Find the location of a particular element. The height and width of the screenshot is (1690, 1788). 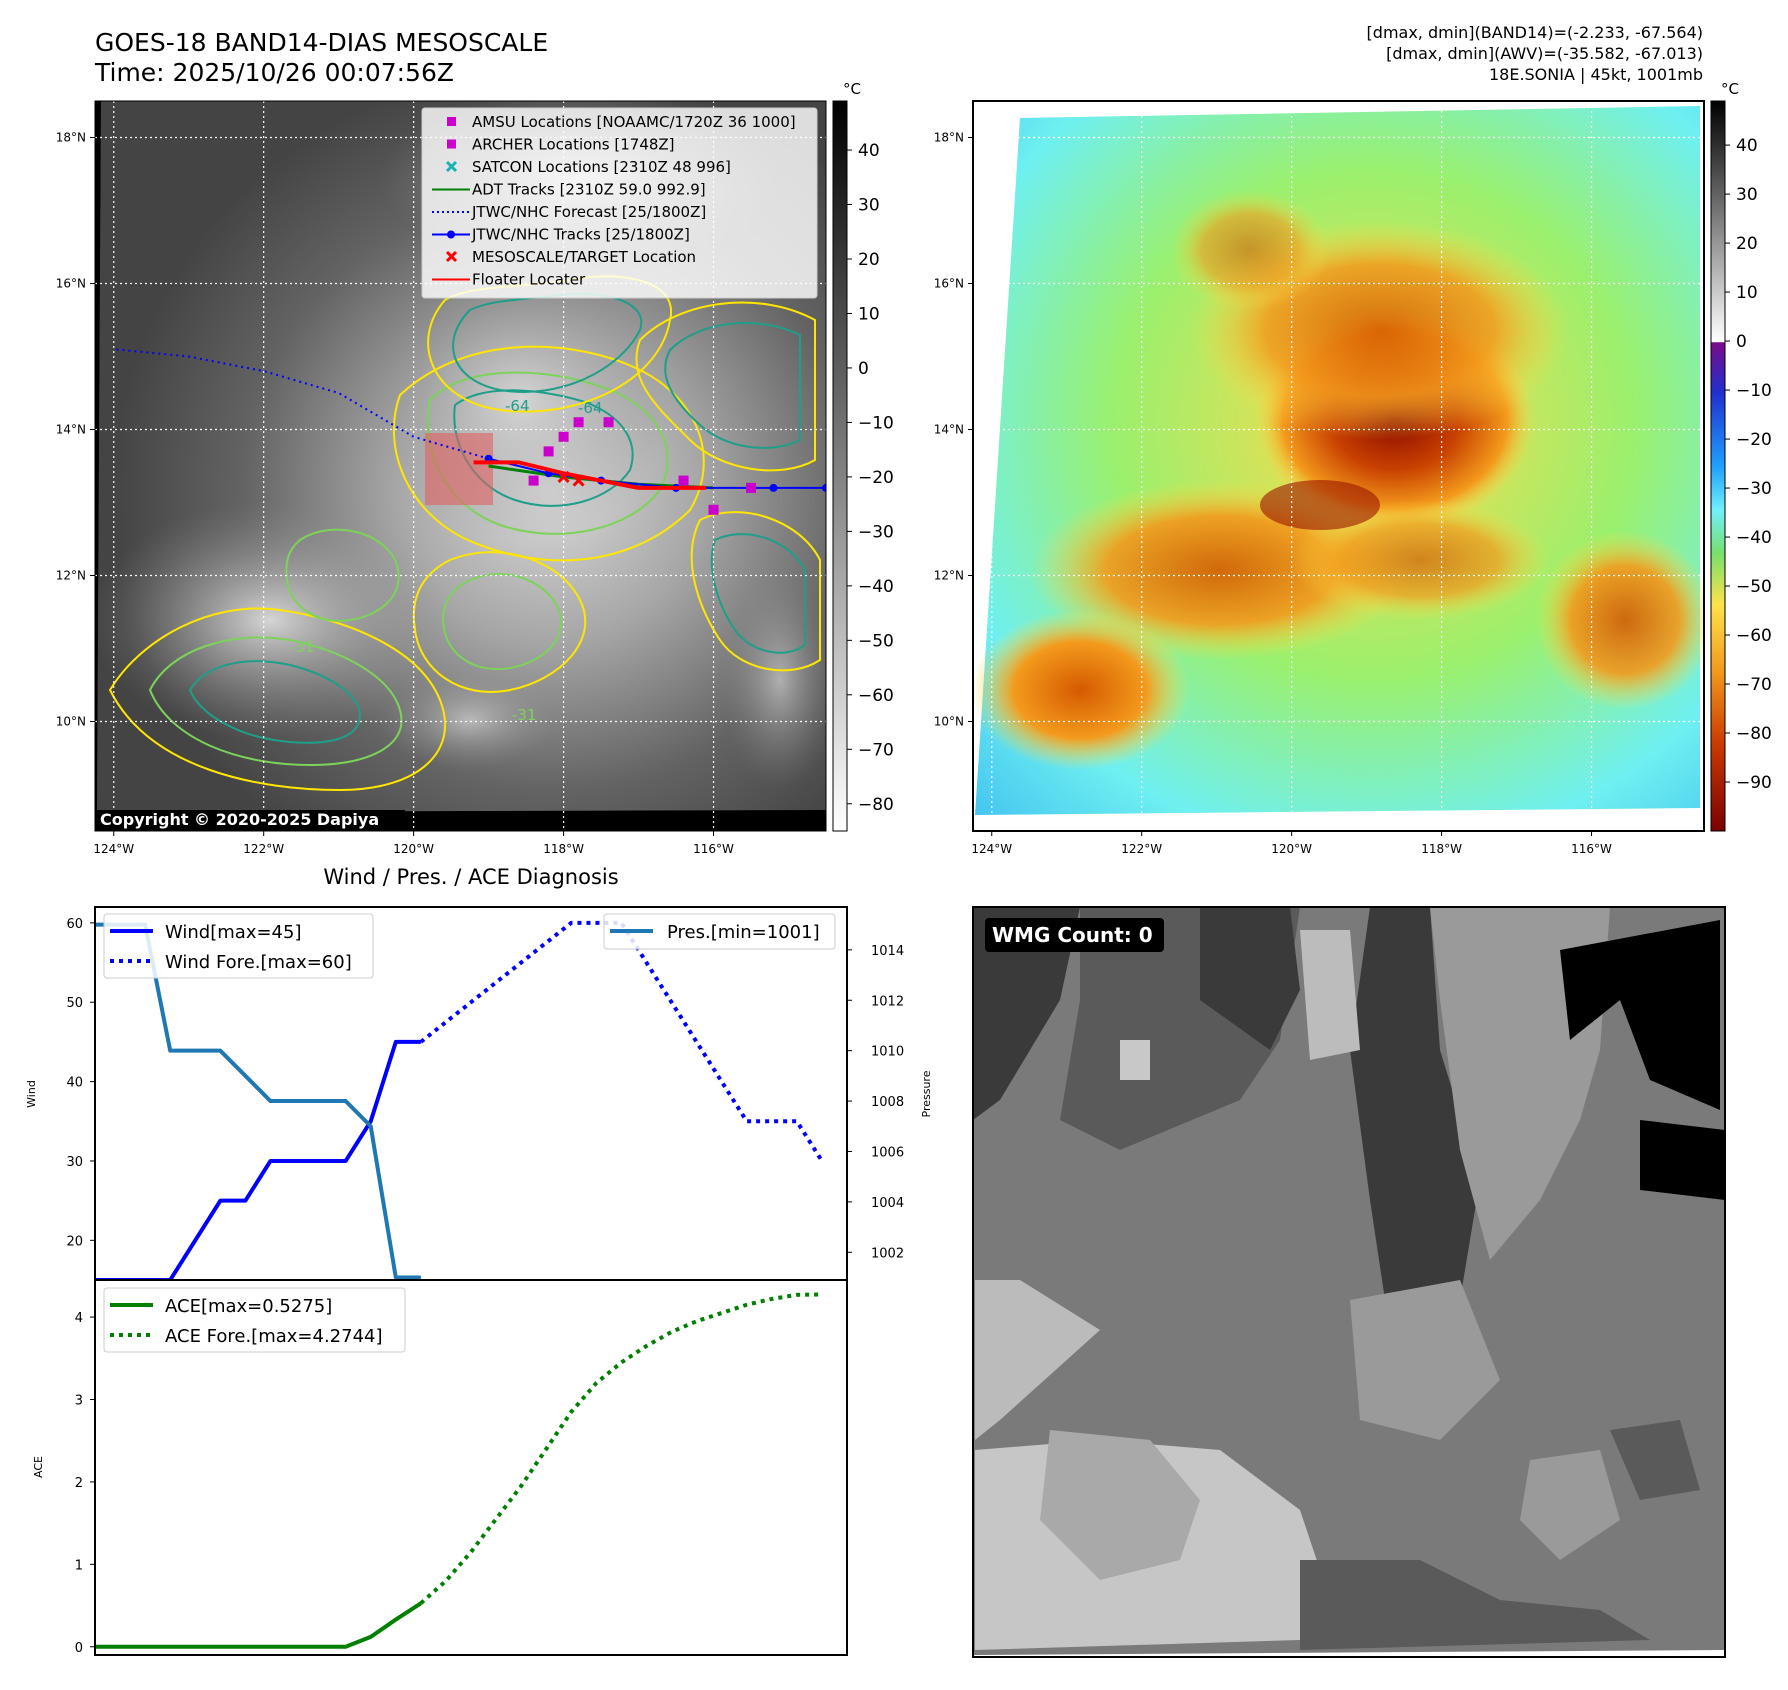

ir-colorbar-ticks: 40 30 20 10 0 −10 −20 −30 −40 −50 −60 −70 −80 is located at coordinates (870, 478).